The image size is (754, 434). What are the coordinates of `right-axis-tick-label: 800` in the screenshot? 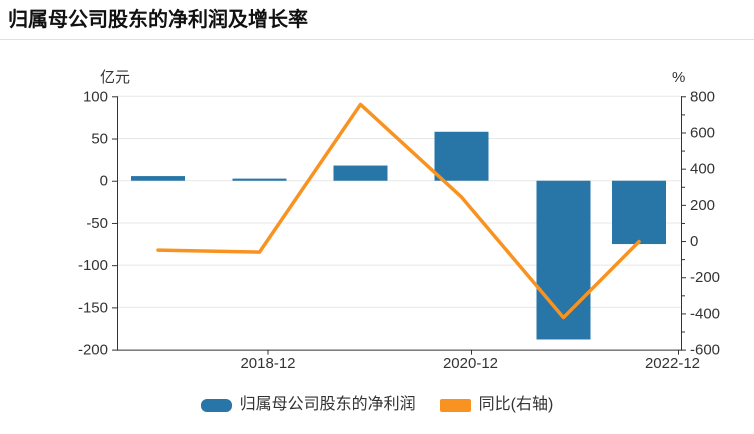 It's located at (702, 96).